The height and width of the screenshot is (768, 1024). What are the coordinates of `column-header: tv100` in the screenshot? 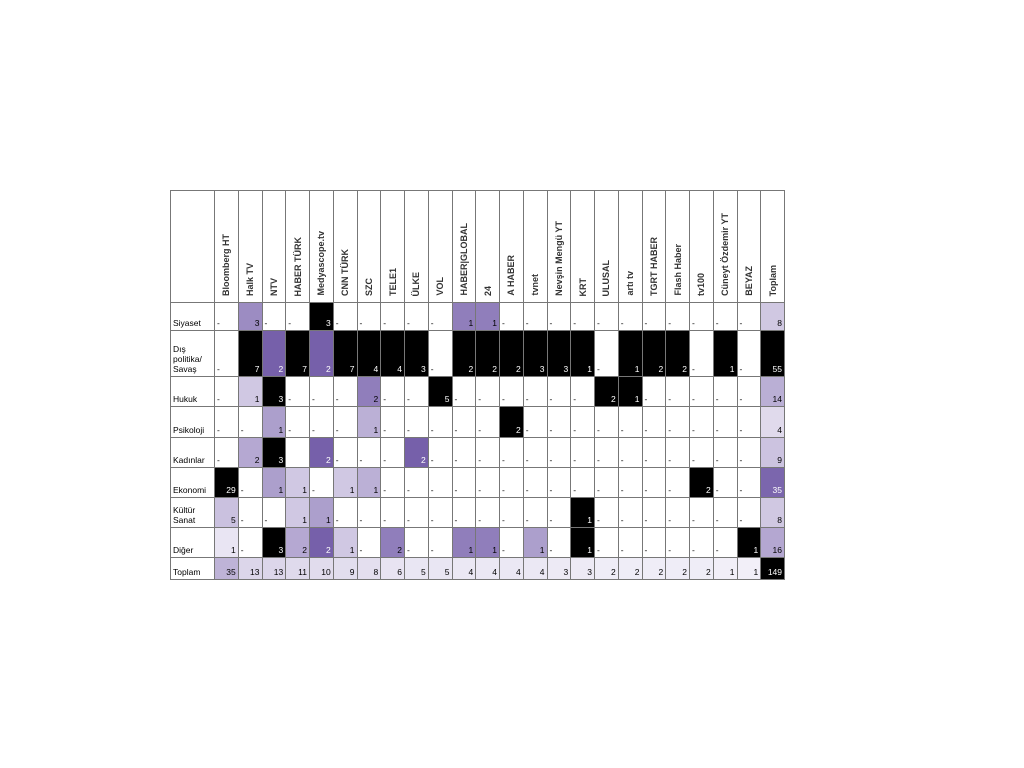 It's located at (701, 246).